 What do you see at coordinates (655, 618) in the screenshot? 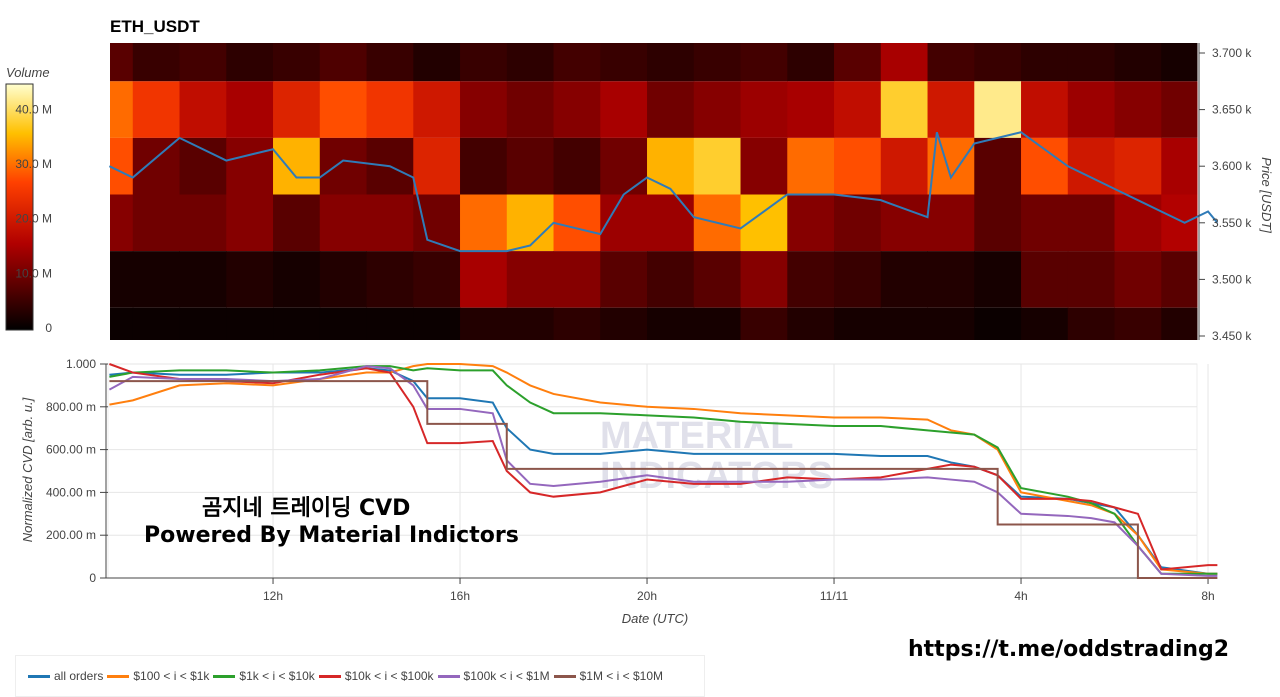
I see `x-axis-label: Date (UTC)` at bounding box center [655, 618].